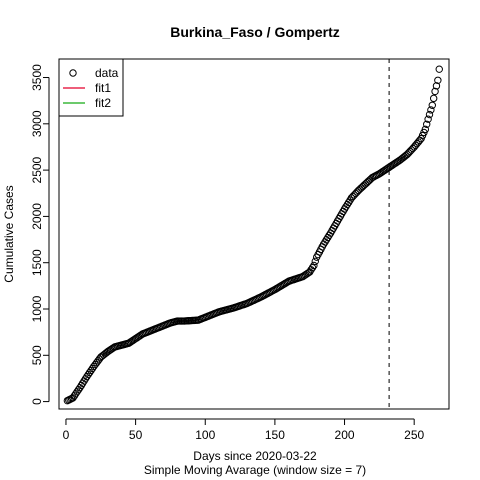  Describe the element at coordinates (136, 435) in the screenshot. I see `x-tick-label: 50` at that location.